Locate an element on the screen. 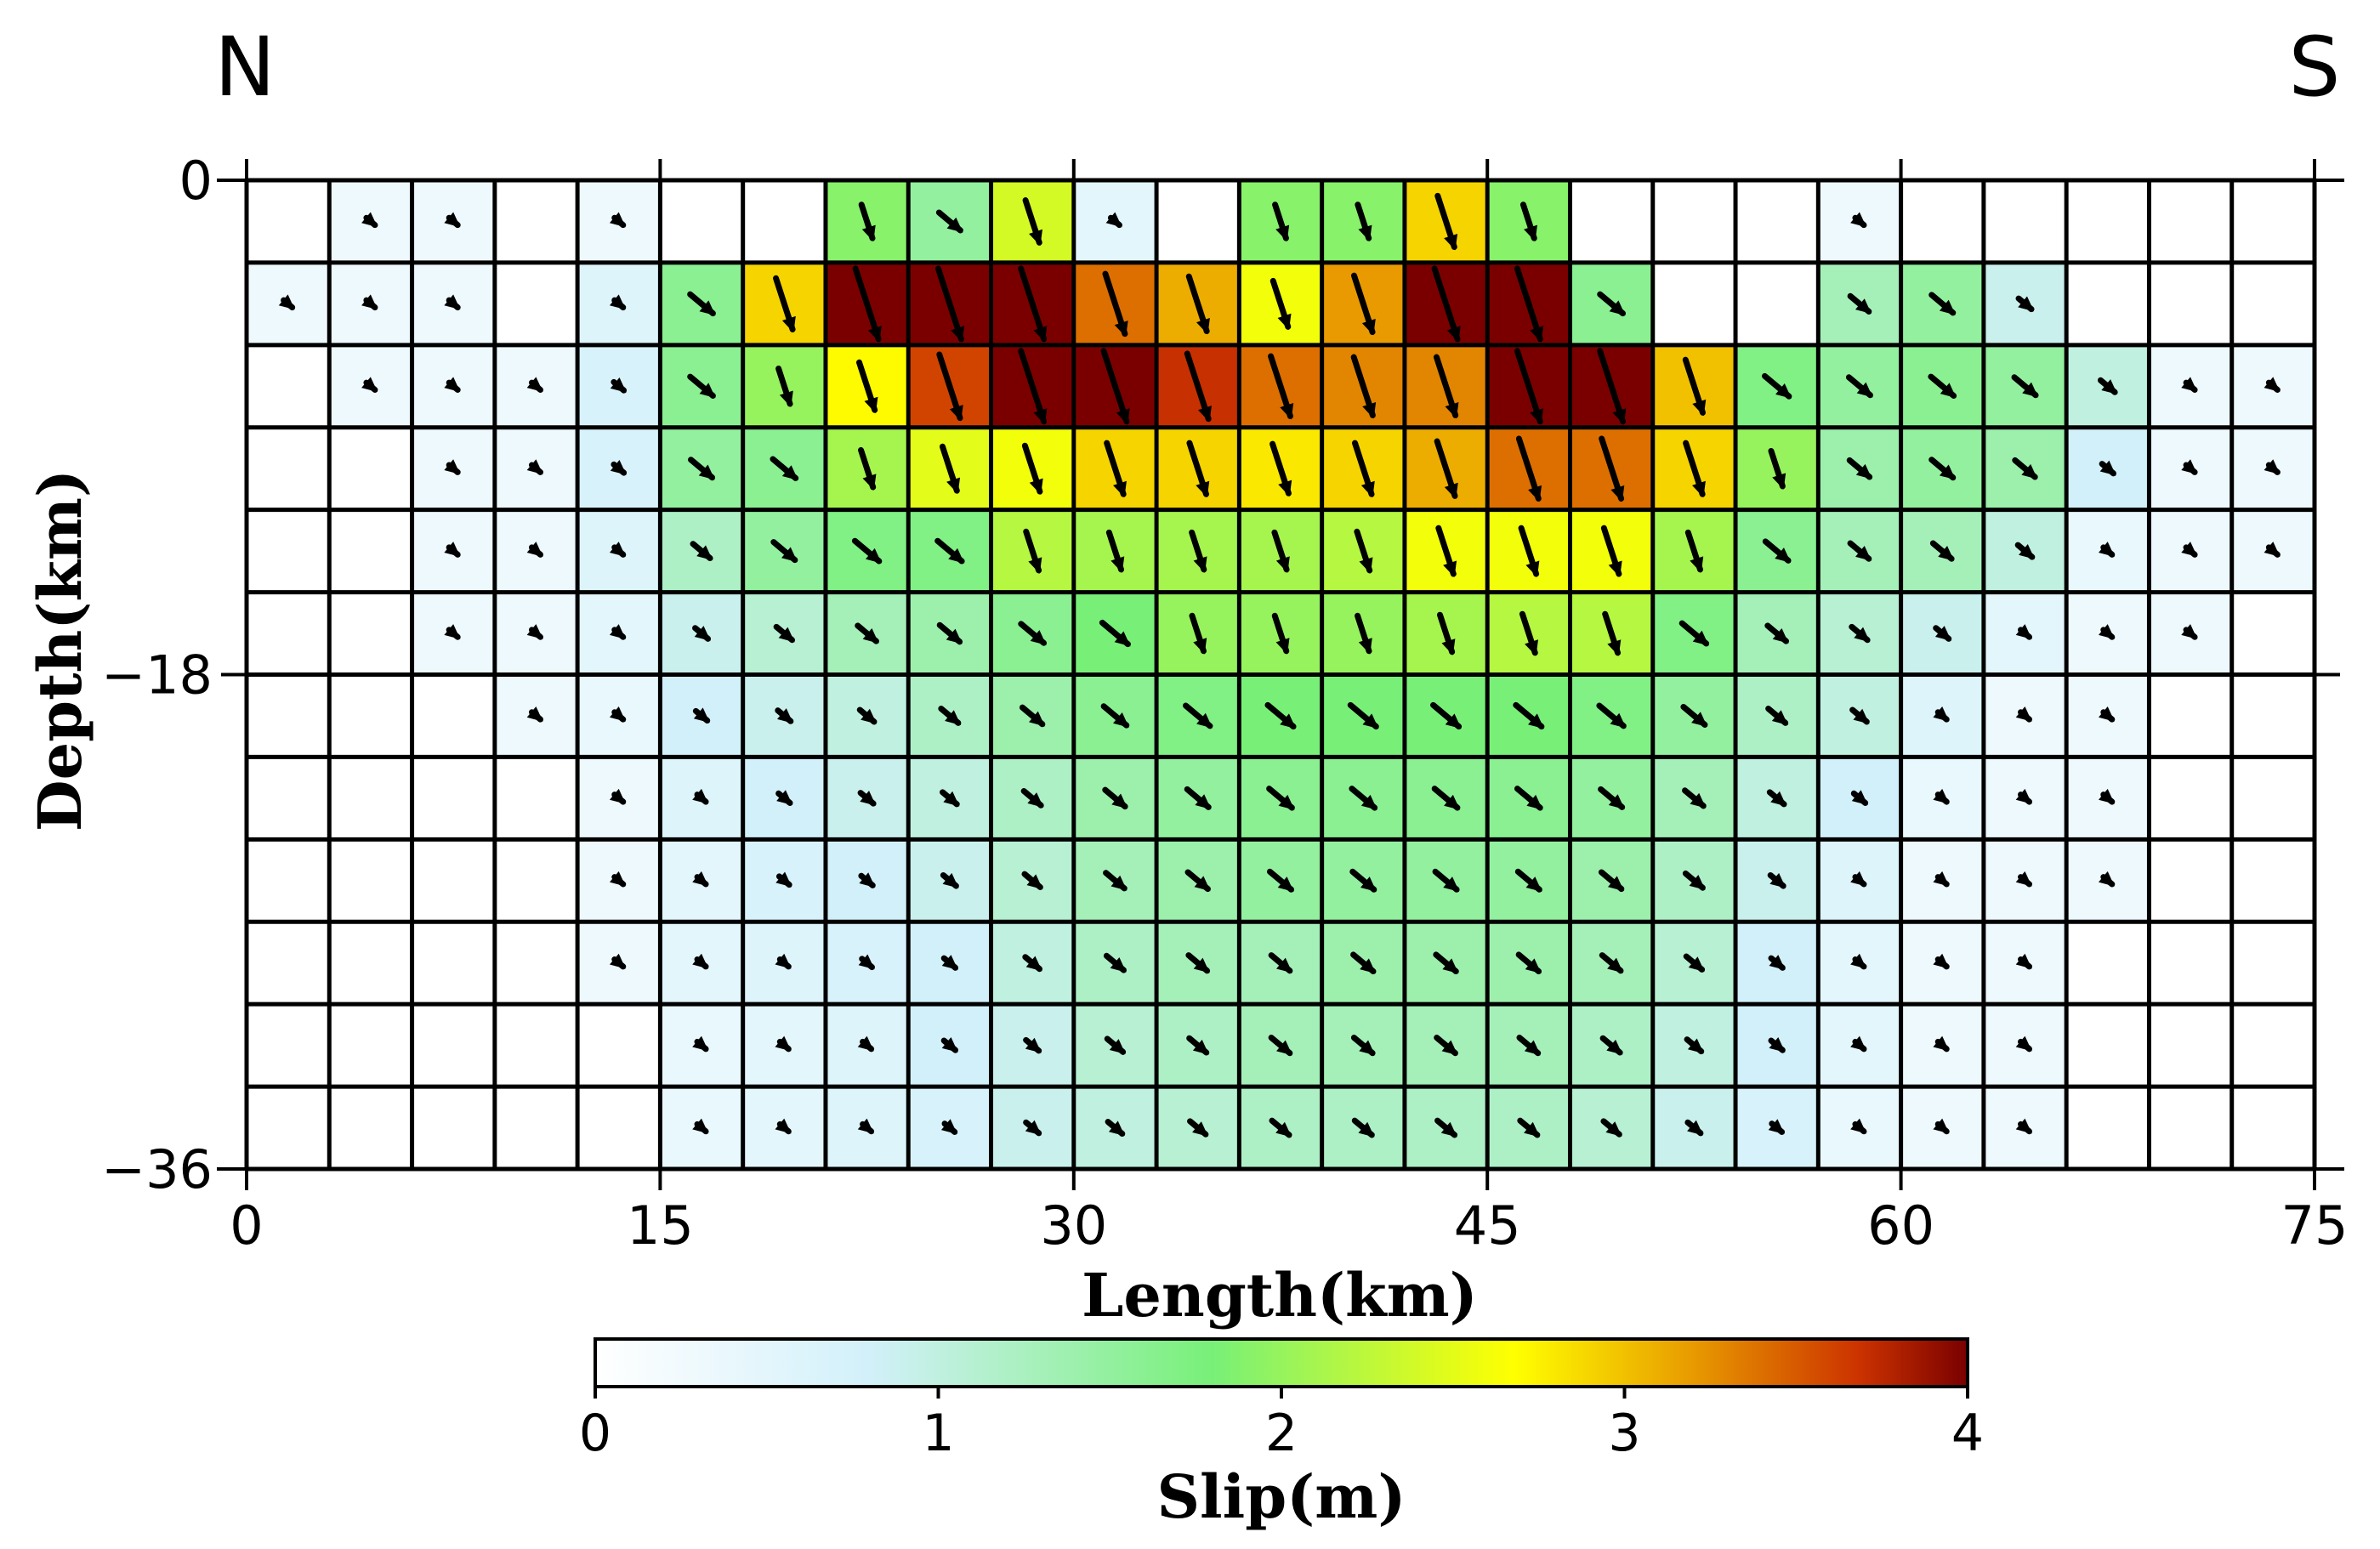  x-tick-label: 30 is located at coordinates (1073, 1225).